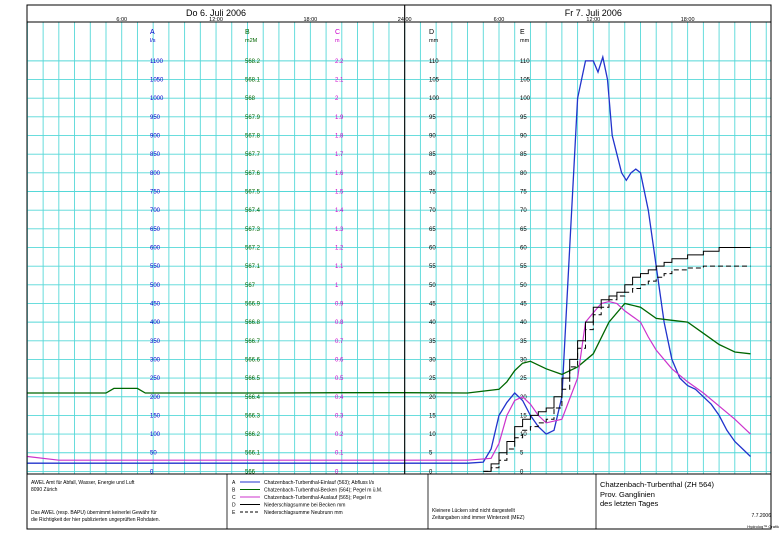 The height and width of the screenshot is (536, 783). I want to click on axis-tick-label: 566.2, so click(253, 435).